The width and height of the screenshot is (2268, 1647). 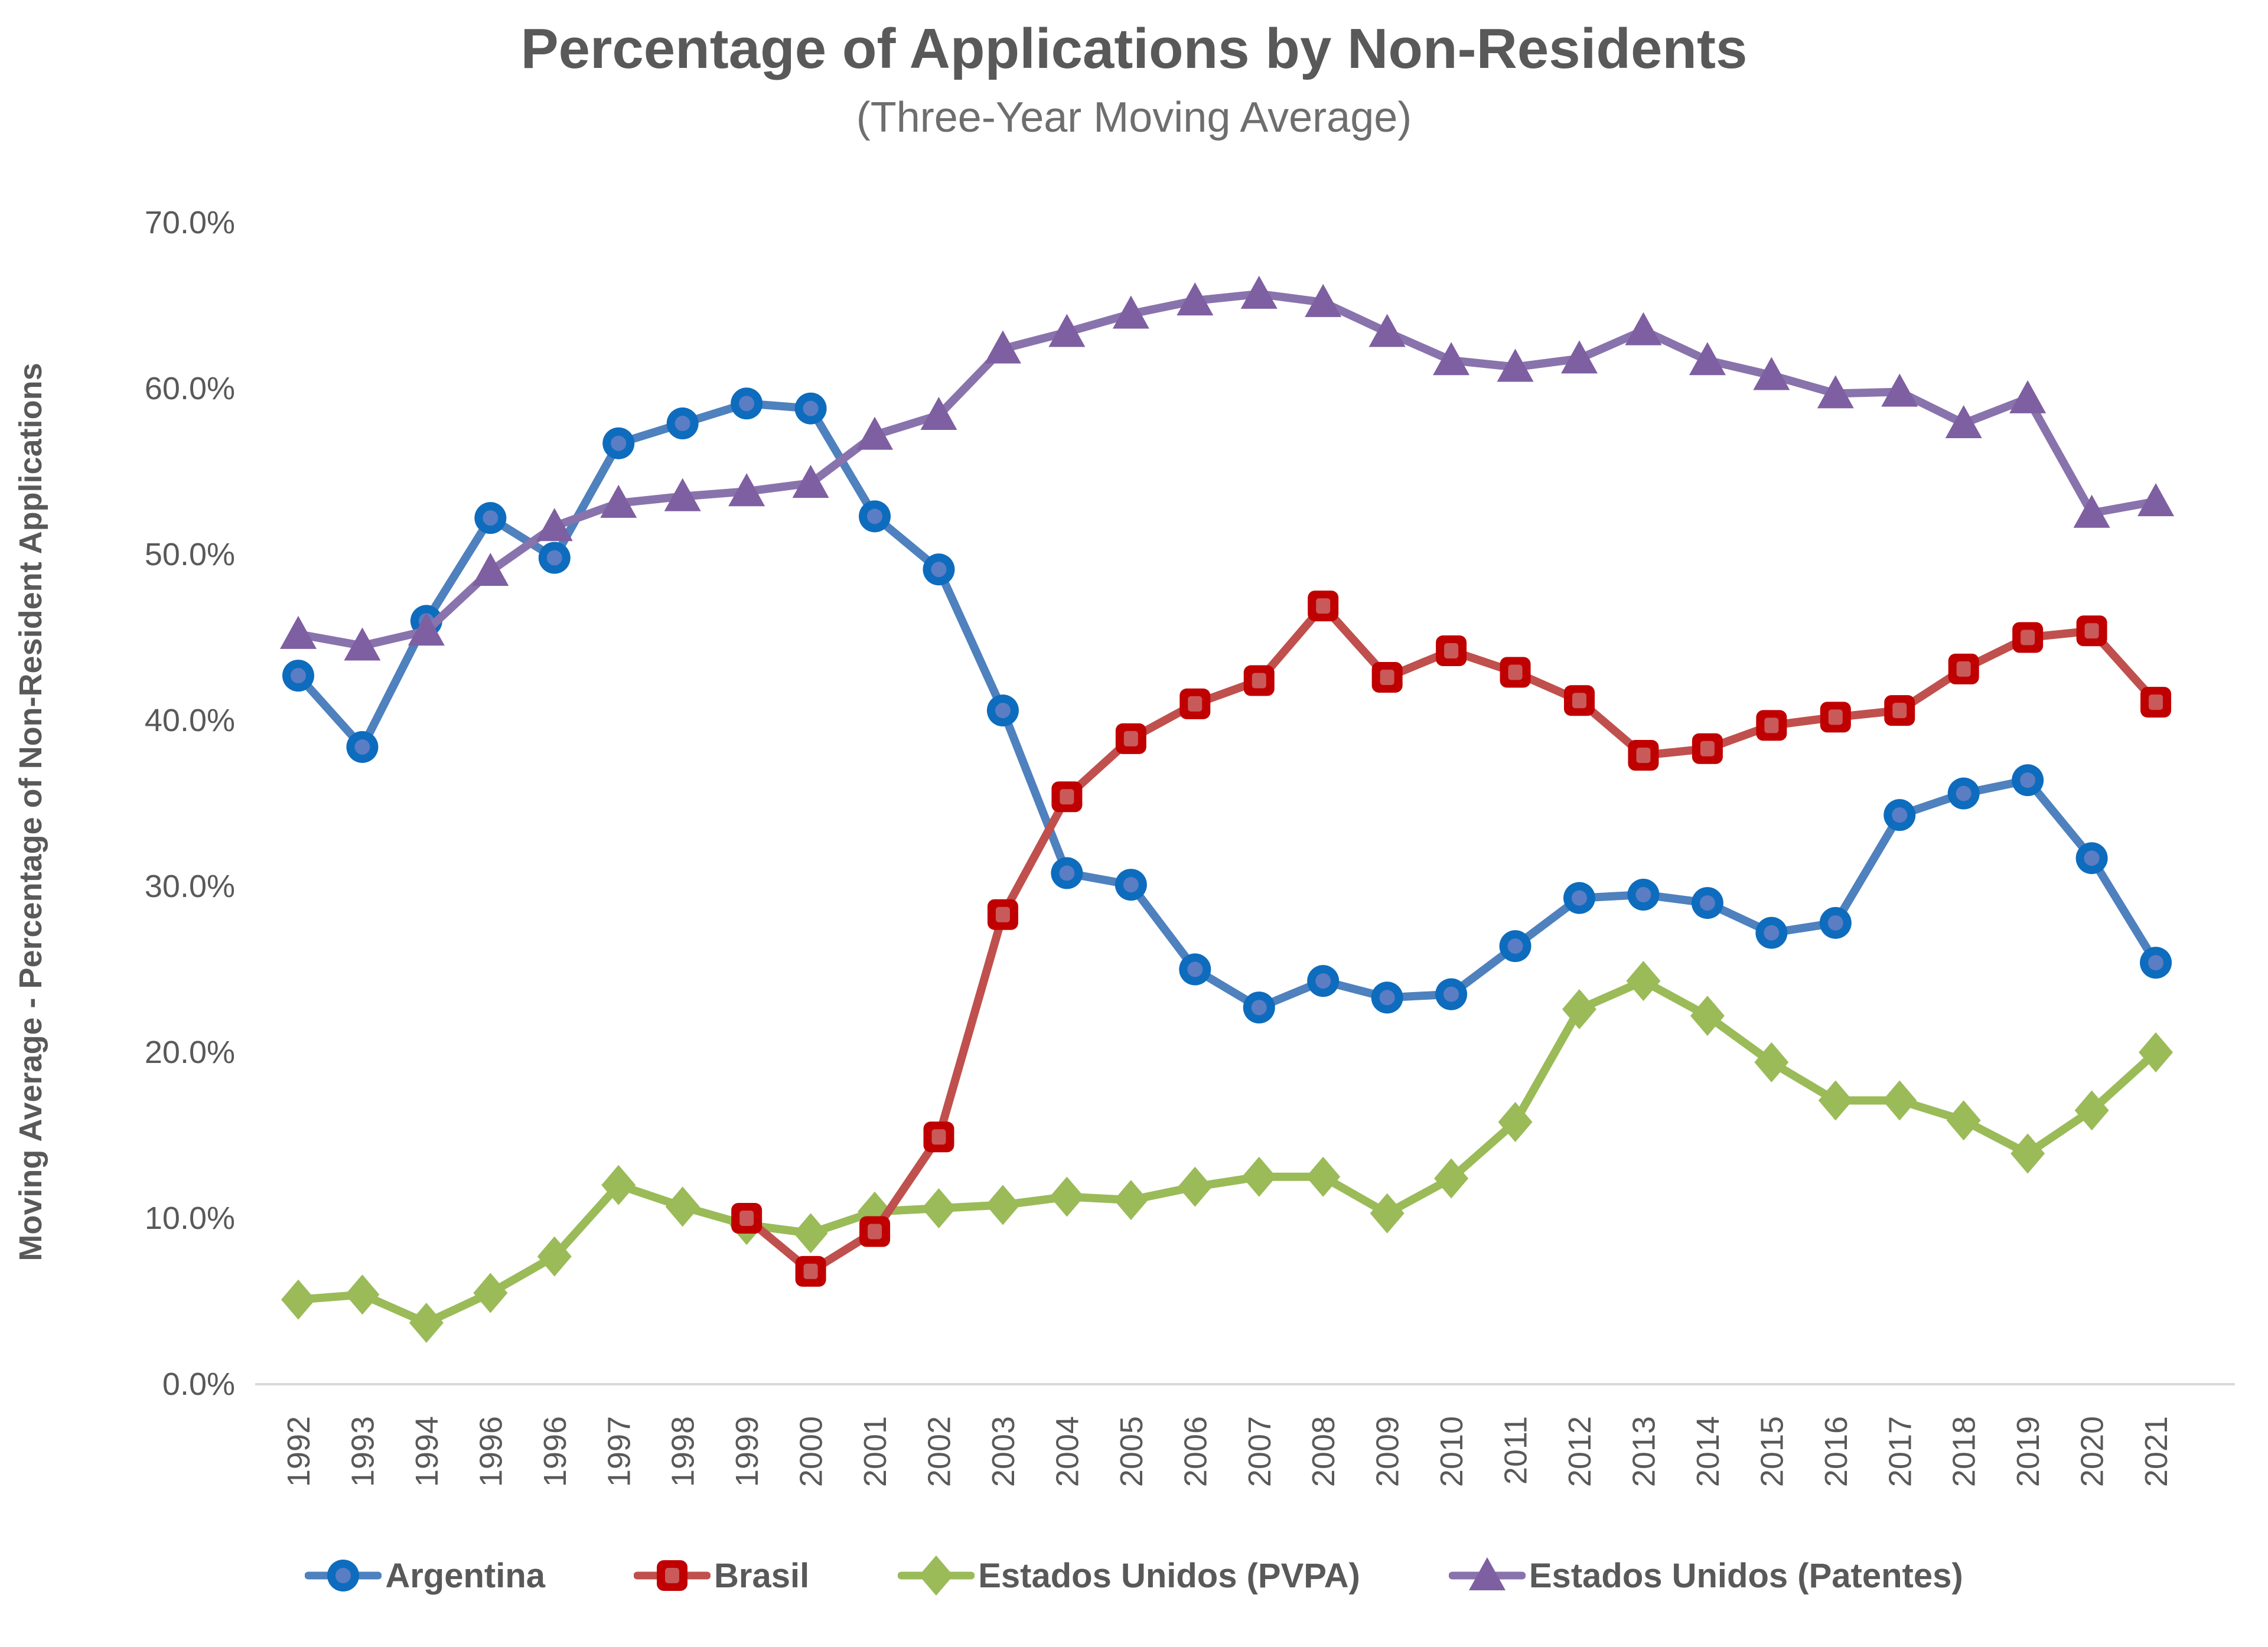 I want to click on x-tick-label: 2014, so click(x=1708, y=1451).